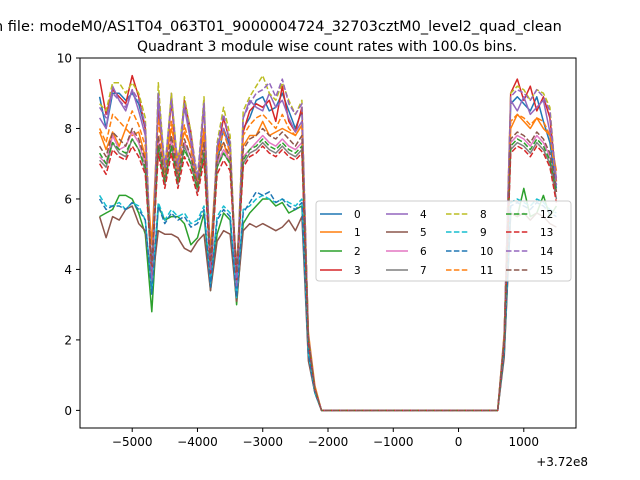 The image size is (640, 480). Describe the element at coordinates (486, 271) in the screenshot. I see `legend-label-11: 11` at that location.